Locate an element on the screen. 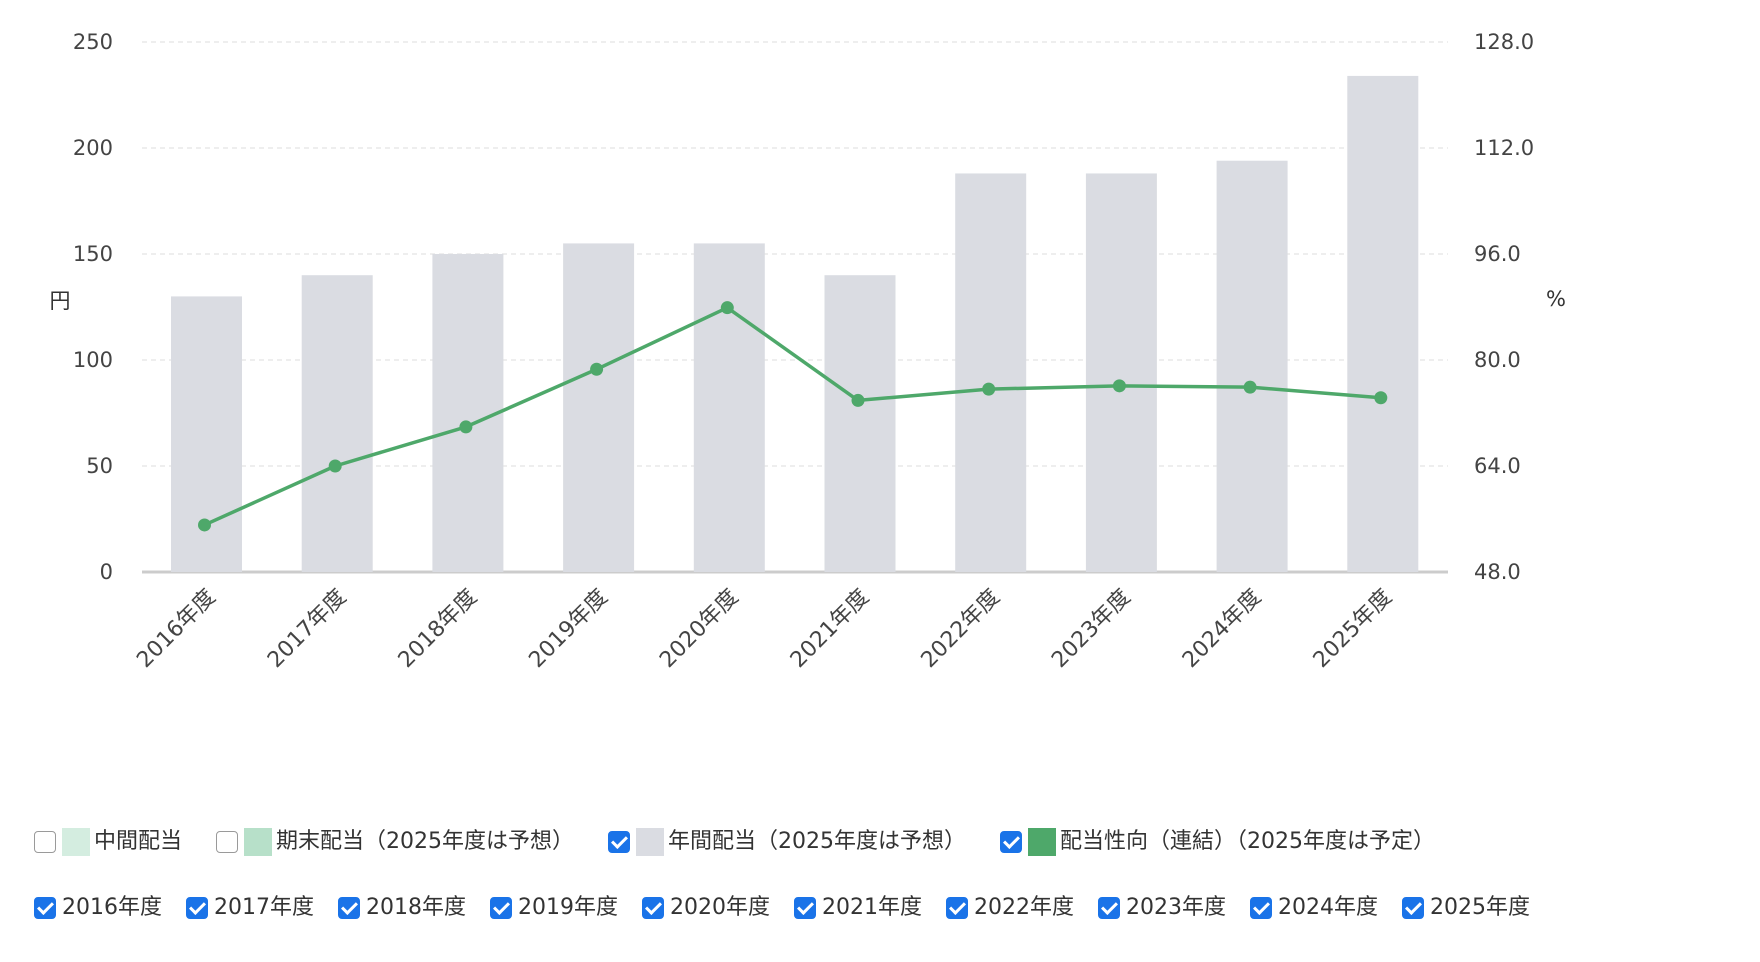 The height and width of the screenshot is (962, 1760). year-toggle-2016: 2016年度 is located at coordinates (98, 908).